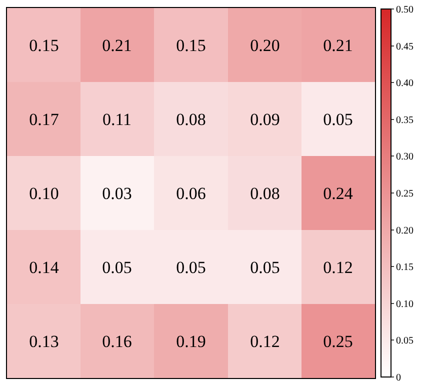  I want to click on data-label: 0.03, so click(117, 193).